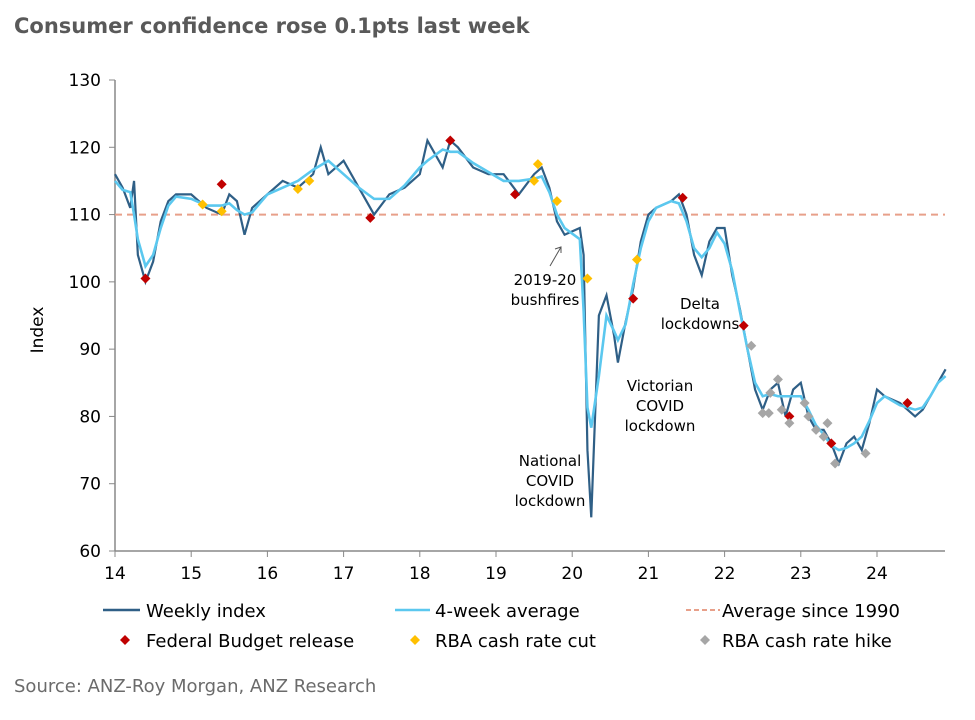 The image size is (975, 720). What do you see at coordinates (90, 350) in the screenshot?
I see `y-tick-label: 90` at bounding box center [90, 350].